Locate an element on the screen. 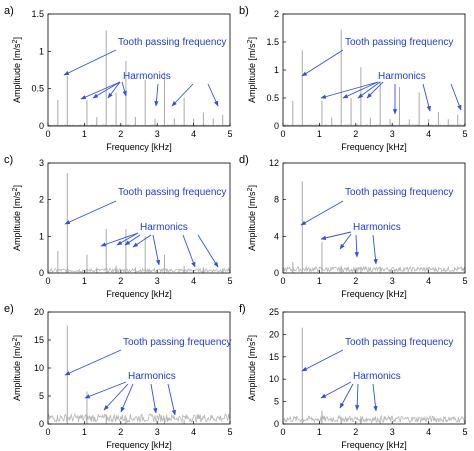 The image size is (474, 451). panel-label: c) is located at coordinates (8, 160).